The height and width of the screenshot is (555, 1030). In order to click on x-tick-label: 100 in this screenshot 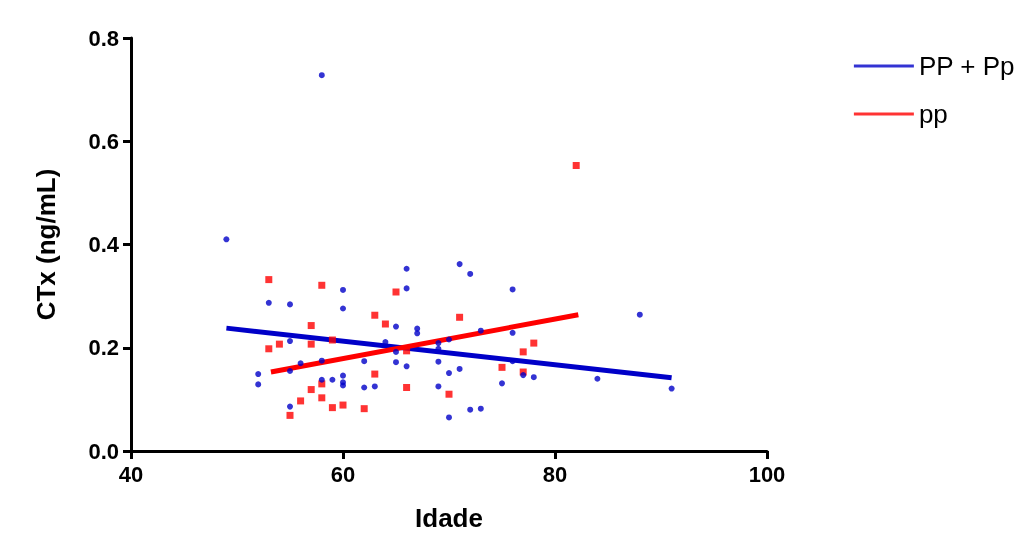, I will do `click(767, 474)`.